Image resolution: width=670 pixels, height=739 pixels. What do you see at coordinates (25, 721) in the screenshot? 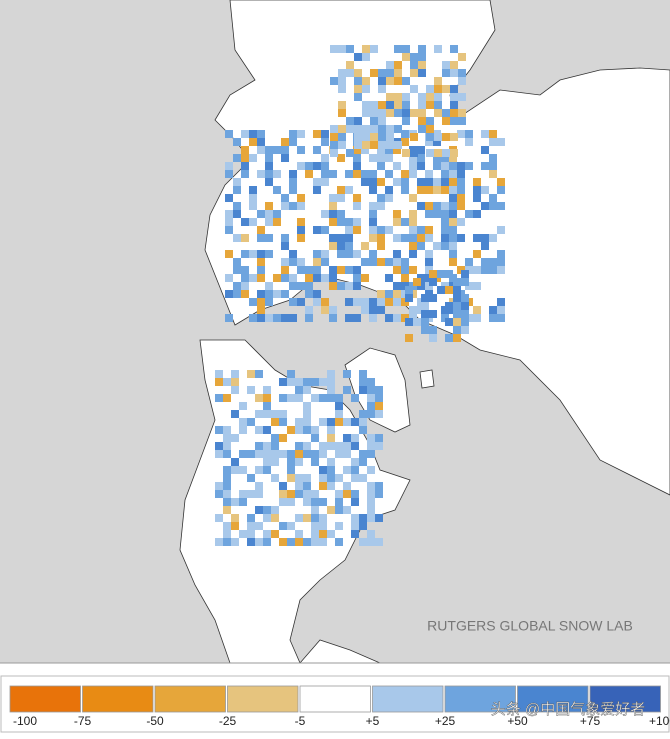
I see `legend-label: -100` at bounding box center [25, 721].